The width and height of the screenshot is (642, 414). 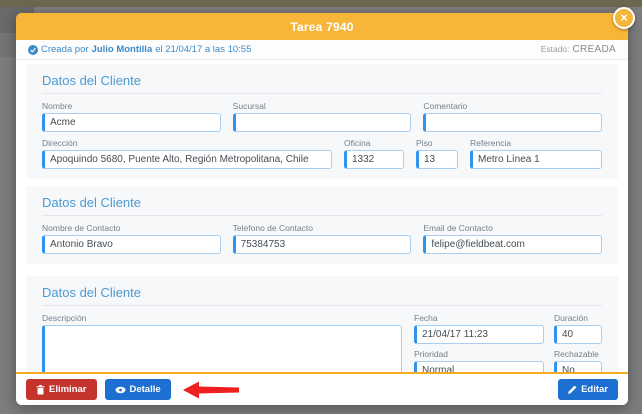 I want to click on status-badge: Estado: CREADA, so click(x=578, y=49).